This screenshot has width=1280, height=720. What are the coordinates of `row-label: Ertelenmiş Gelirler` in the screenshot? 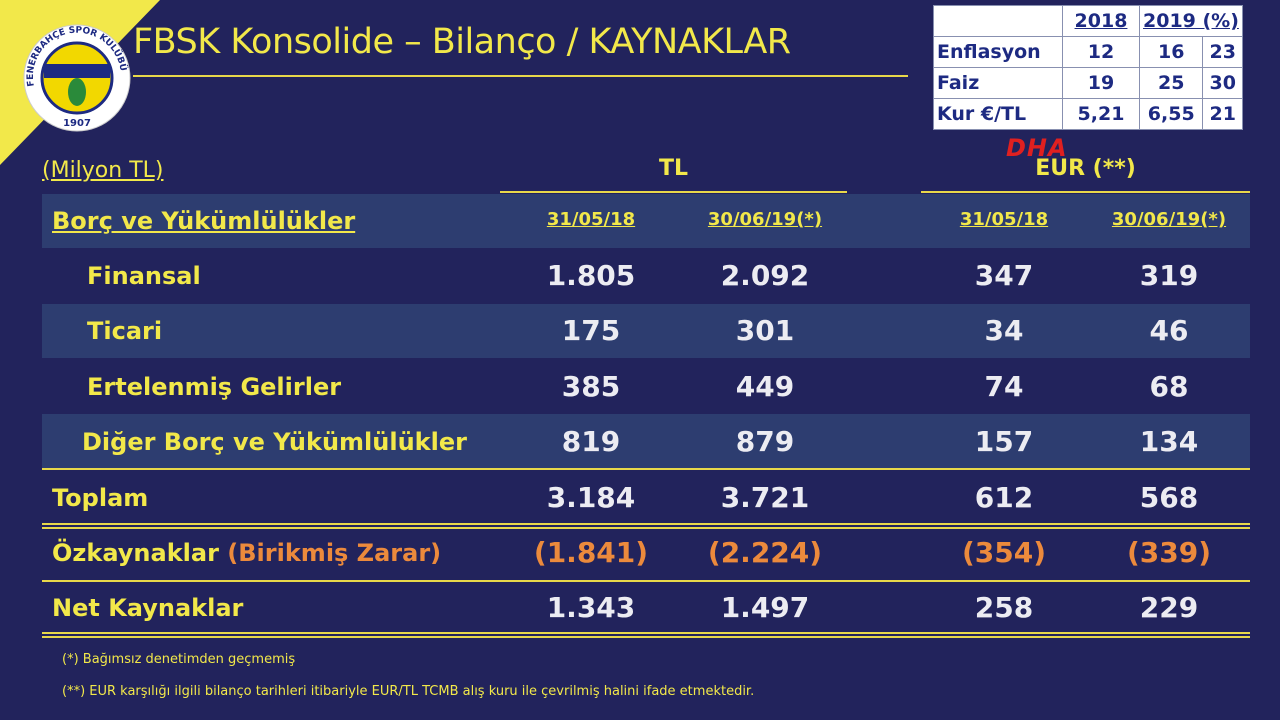 It's located at (214, 387).